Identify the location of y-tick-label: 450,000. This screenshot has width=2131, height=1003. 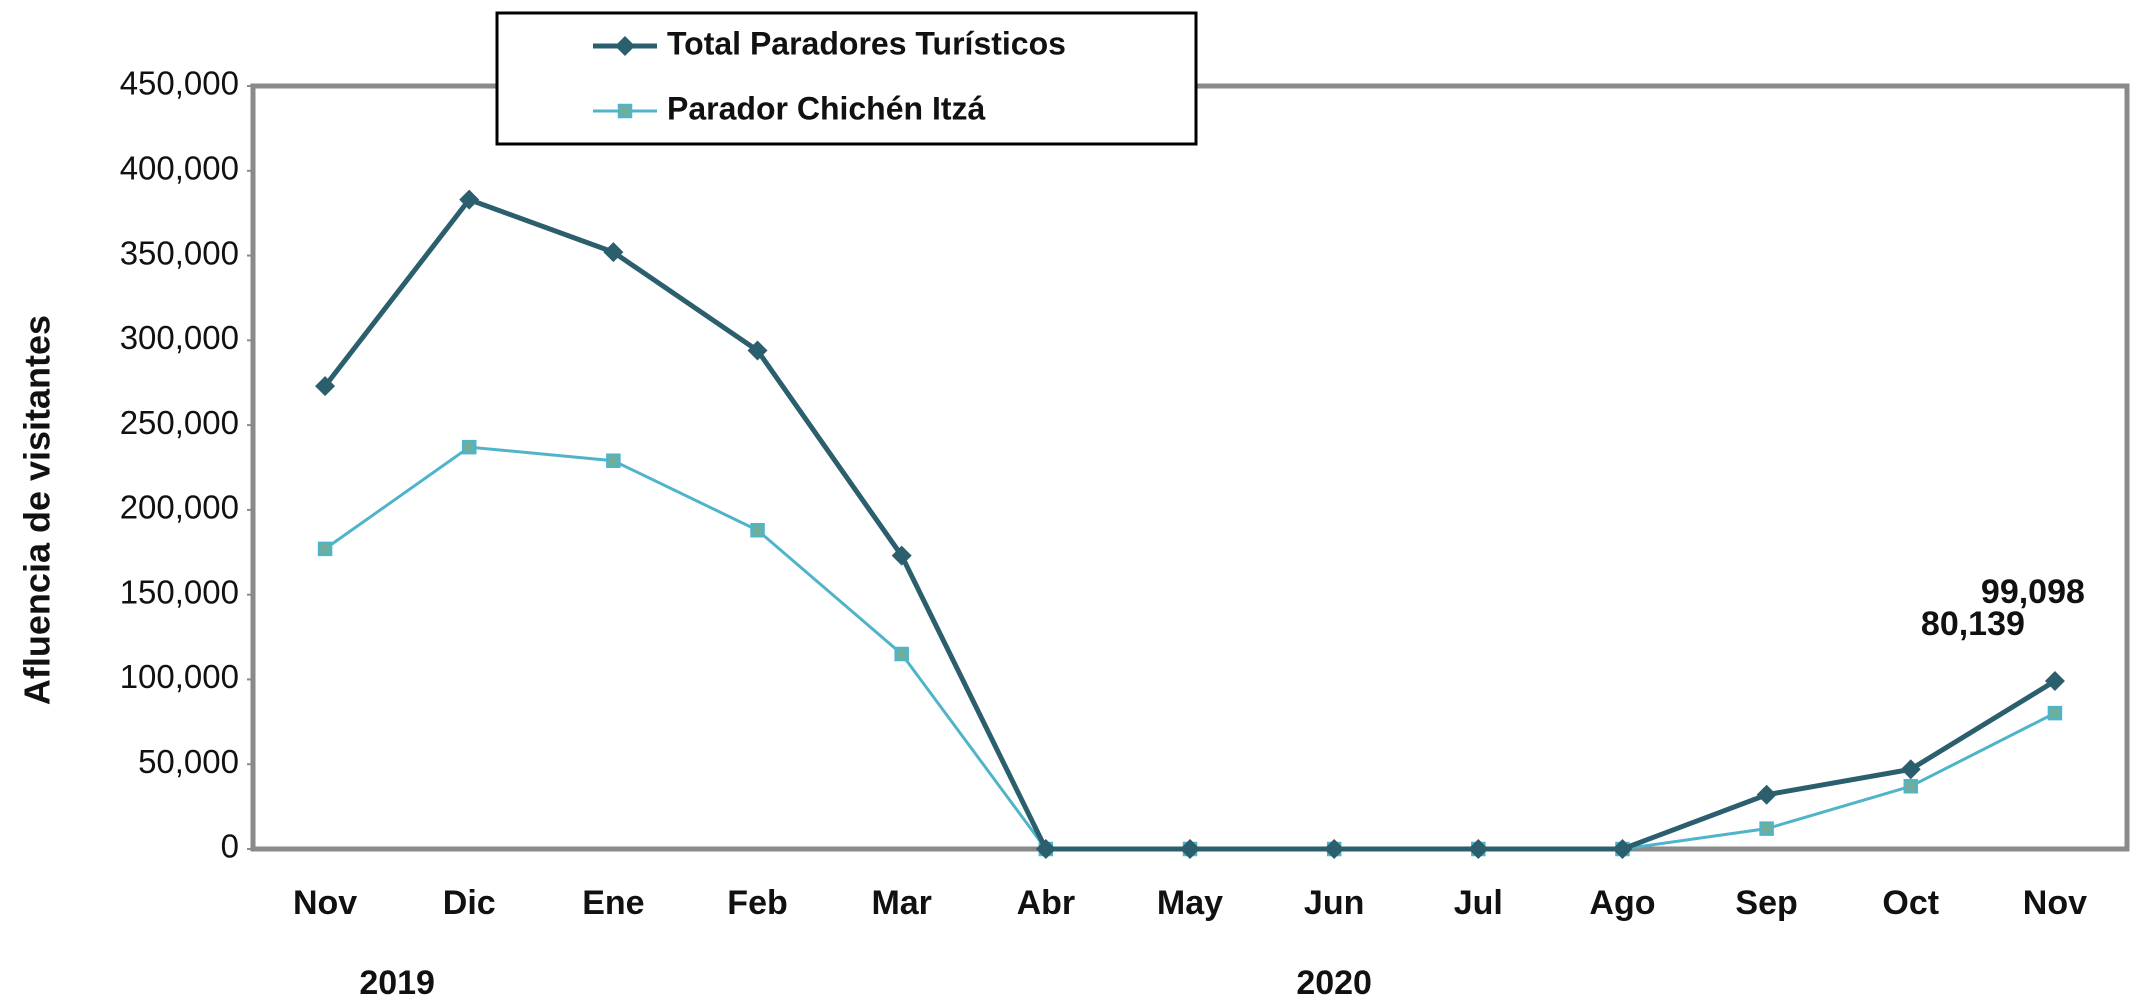
(179, 83).